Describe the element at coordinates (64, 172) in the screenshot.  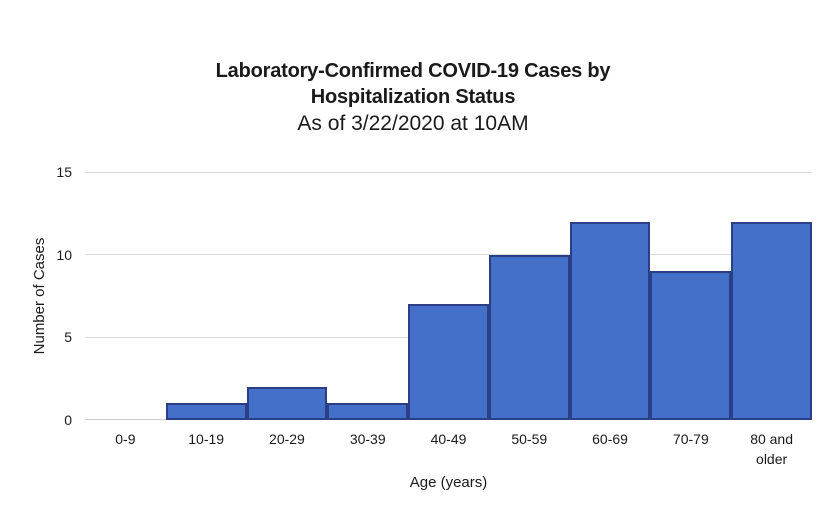
I see `y-tick-label-15: 15` at that location.